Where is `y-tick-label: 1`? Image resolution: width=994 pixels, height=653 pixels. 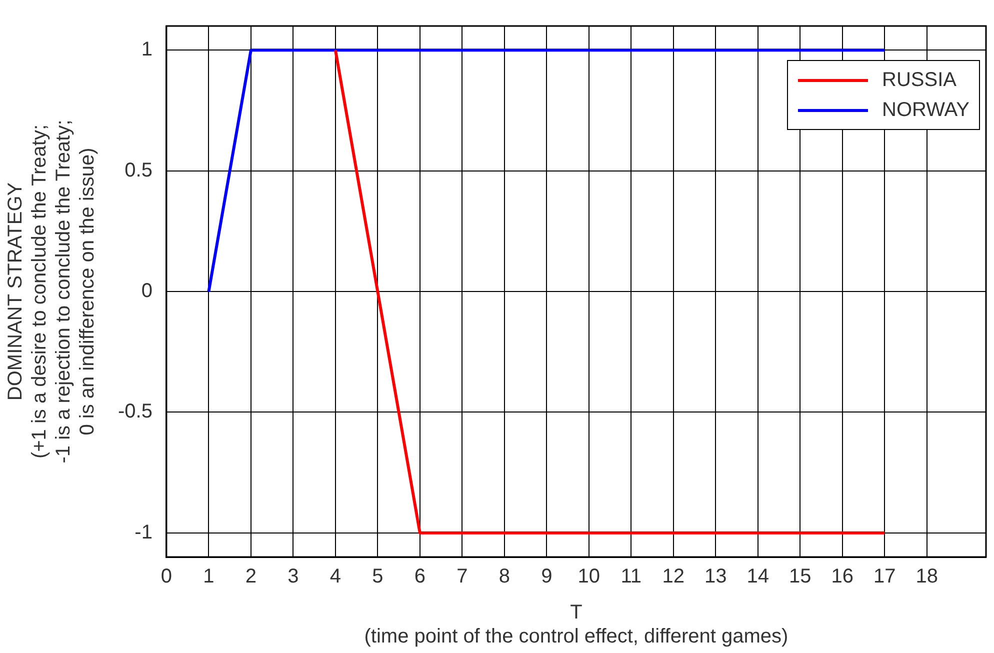 y-tick-label: 1 is located at coordinates (146, 49).